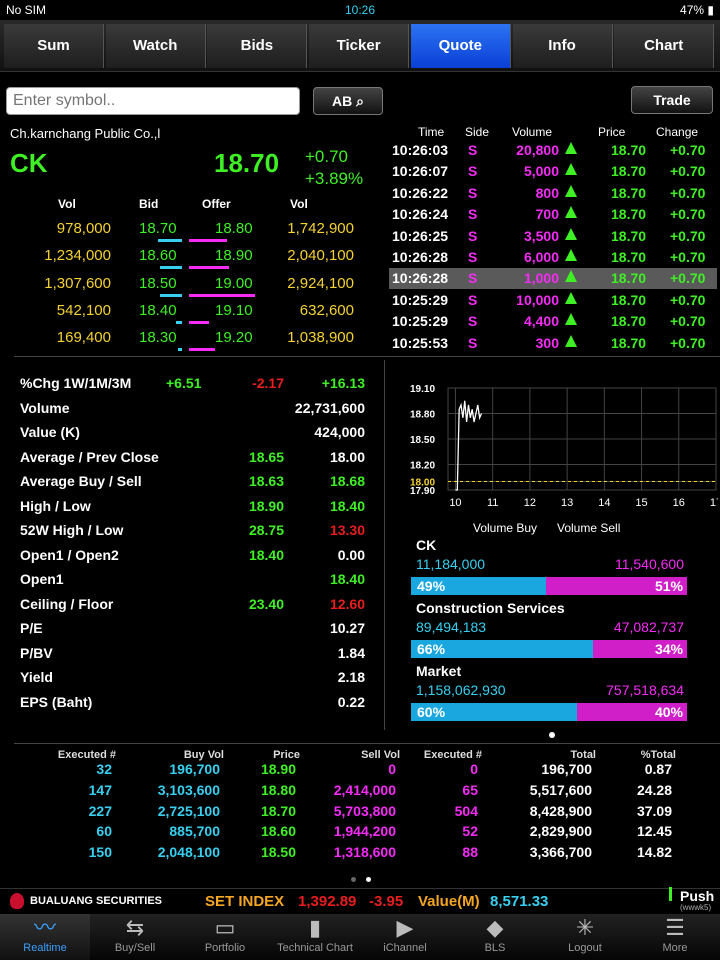  What do you see at coordinates (697, 896) in the screenshot?
I see `push-label: Push` at bounding box center [697, 896].